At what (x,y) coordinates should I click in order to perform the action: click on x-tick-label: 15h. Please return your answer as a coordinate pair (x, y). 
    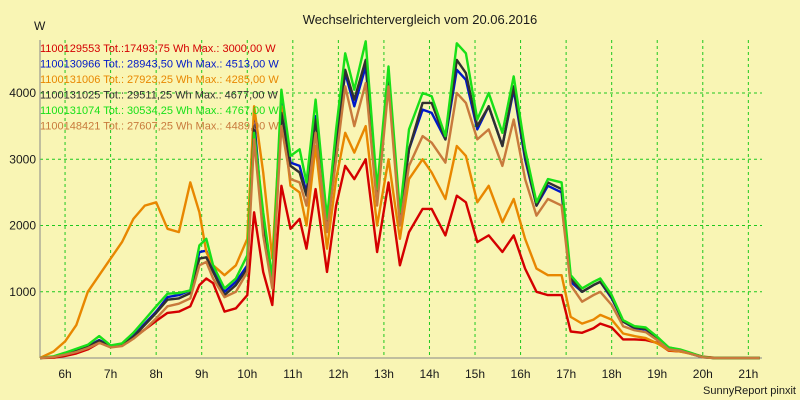
    Looking at the image, I should click on (475, 374).